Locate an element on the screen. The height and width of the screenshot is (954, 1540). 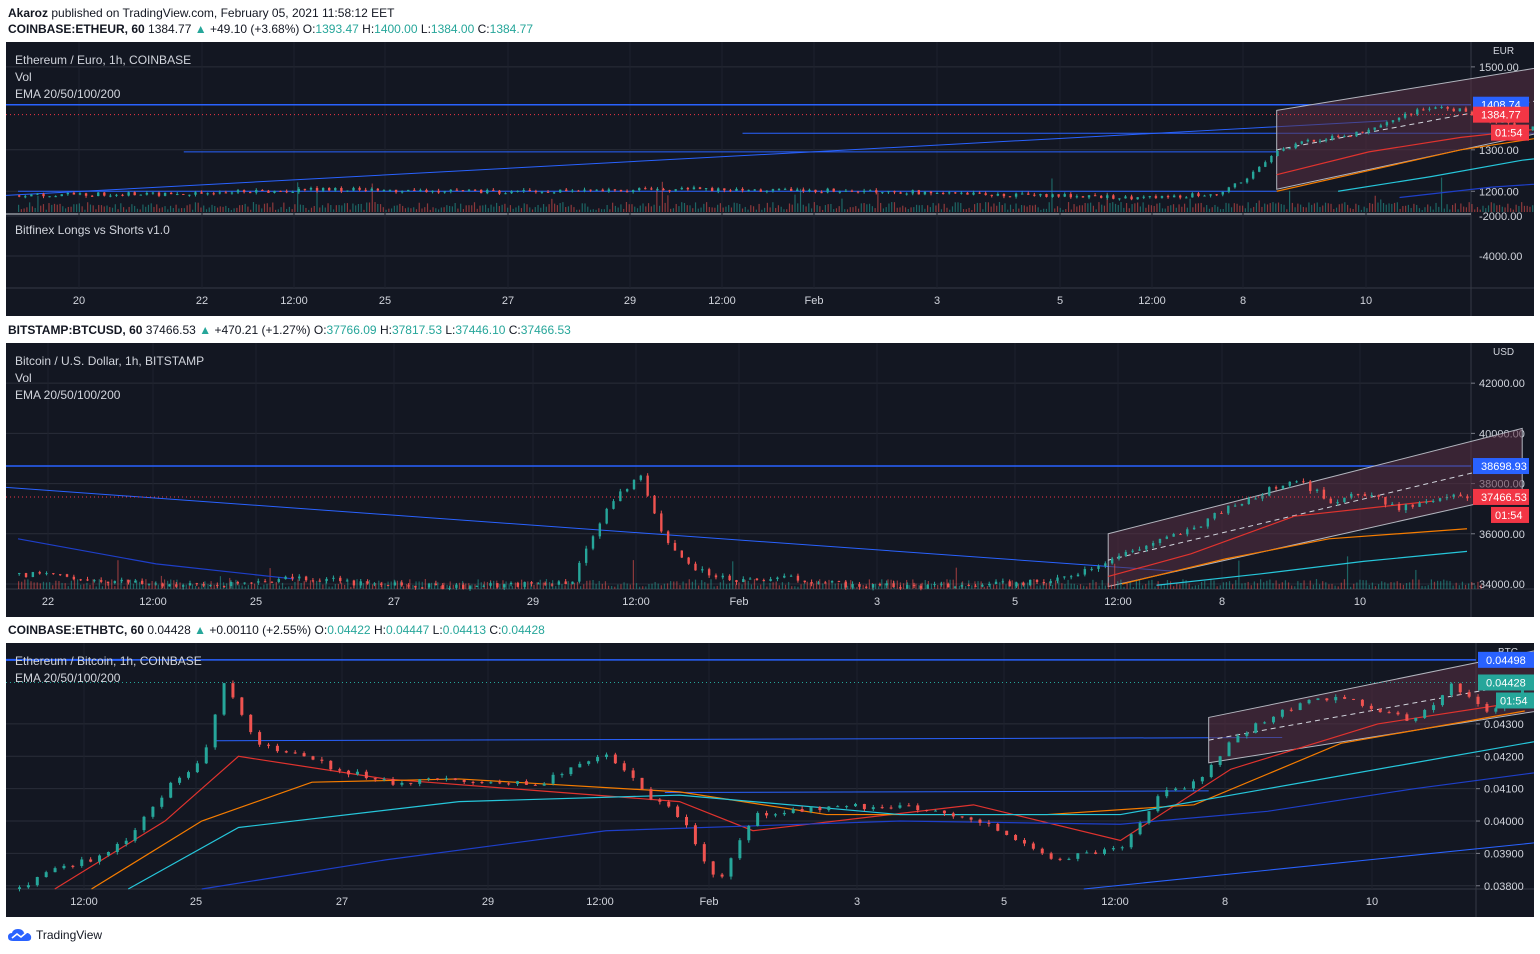
legend-title: Ethereum / Euro, 1h, COINBASE is located at coordinates (103, 60).